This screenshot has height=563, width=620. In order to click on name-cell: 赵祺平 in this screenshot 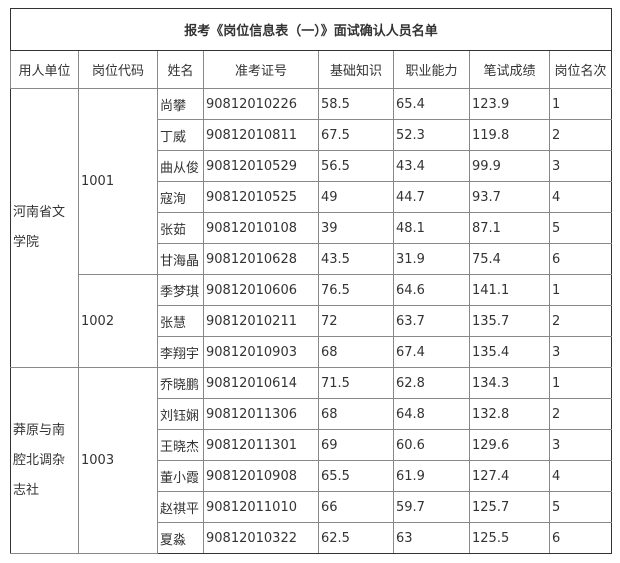, I will do `click(180, 507)`.